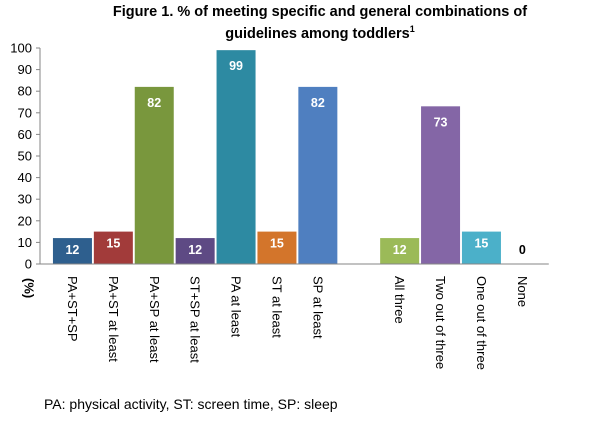 This screenshot has height=427, width=600. Describe the element at coordinates (25, 112) in the screenshot. I see `y-tick-label: 70` at that location.